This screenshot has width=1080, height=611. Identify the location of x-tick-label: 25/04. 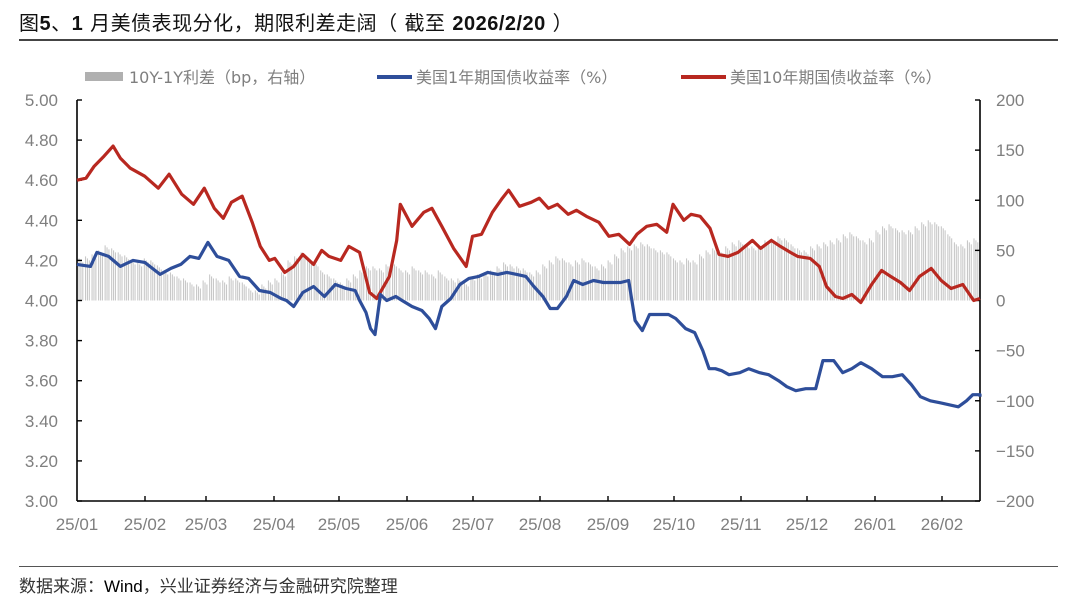
(274, 524).